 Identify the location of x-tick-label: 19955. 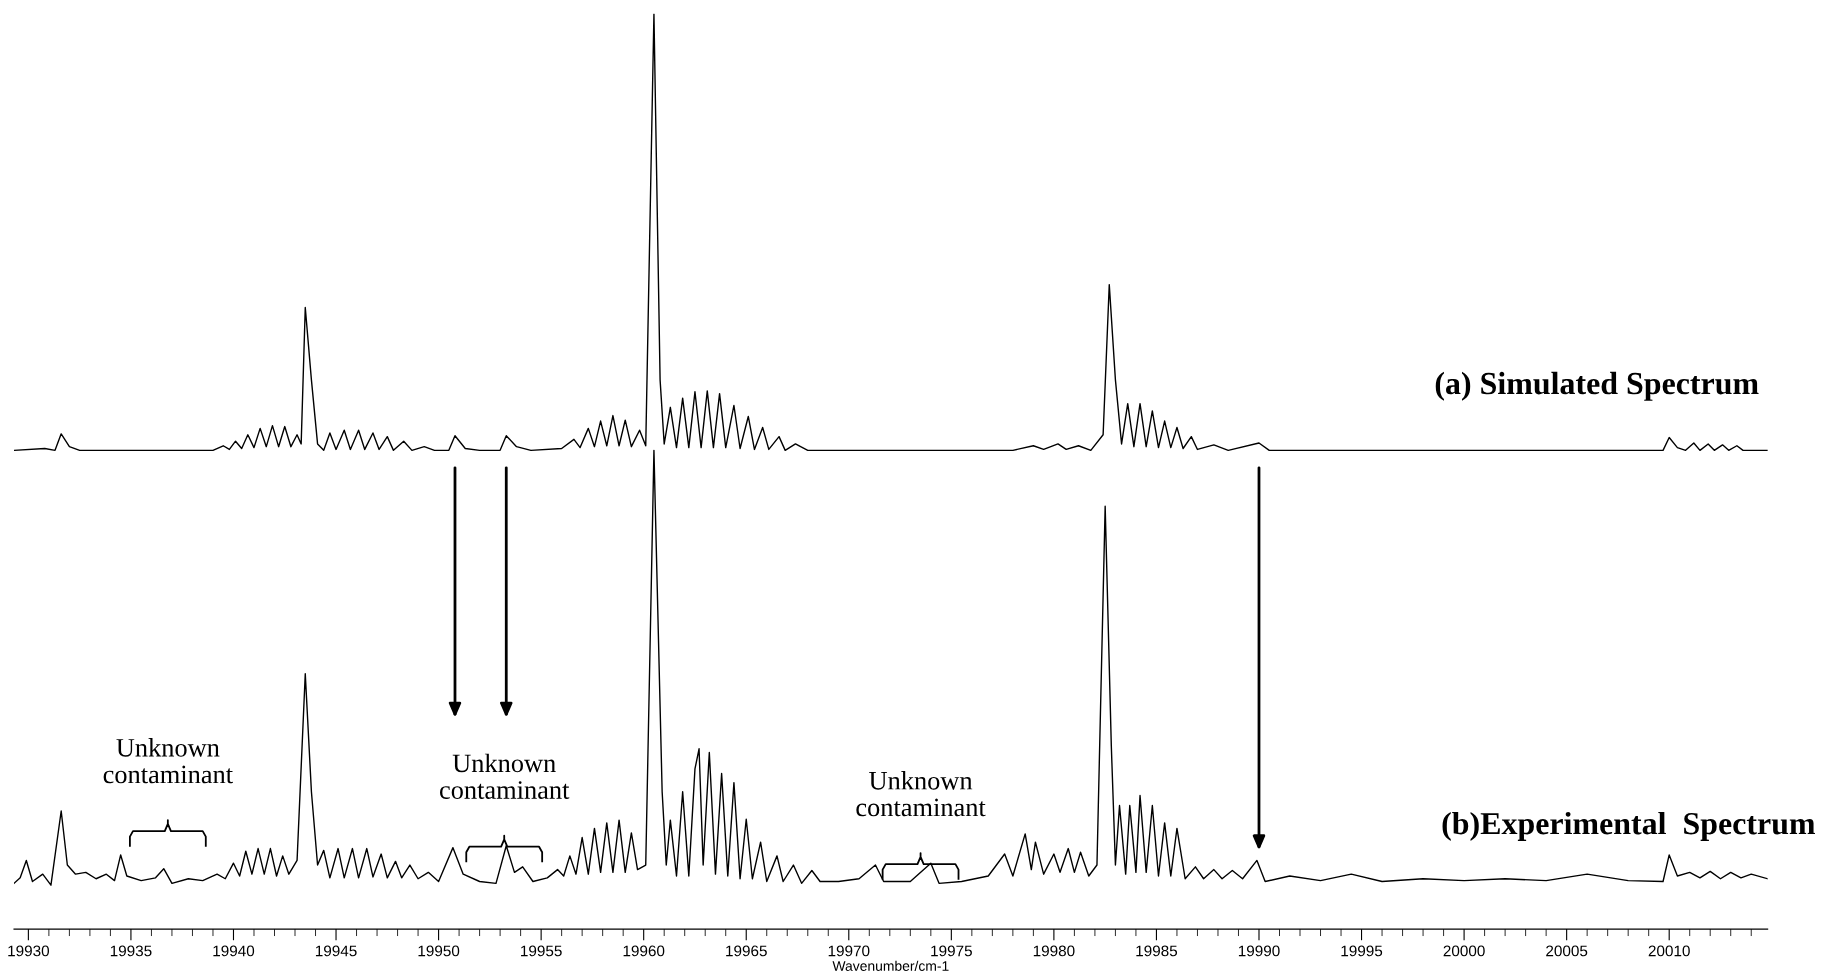
(541, 951).